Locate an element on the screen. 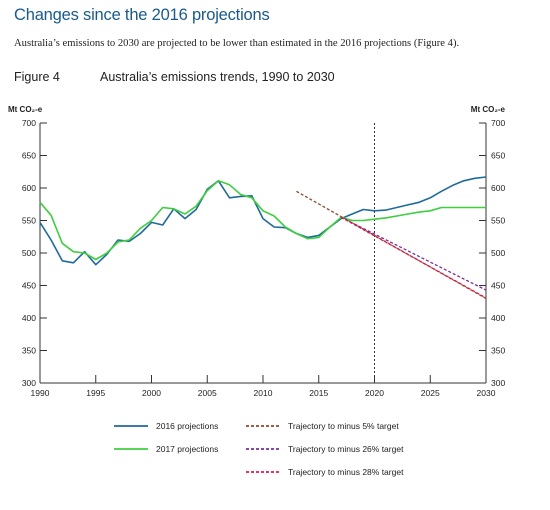 The height and width of the screenshot is (510, 550). y-tick-label-right: 450 is located at coordinates (498, 286).